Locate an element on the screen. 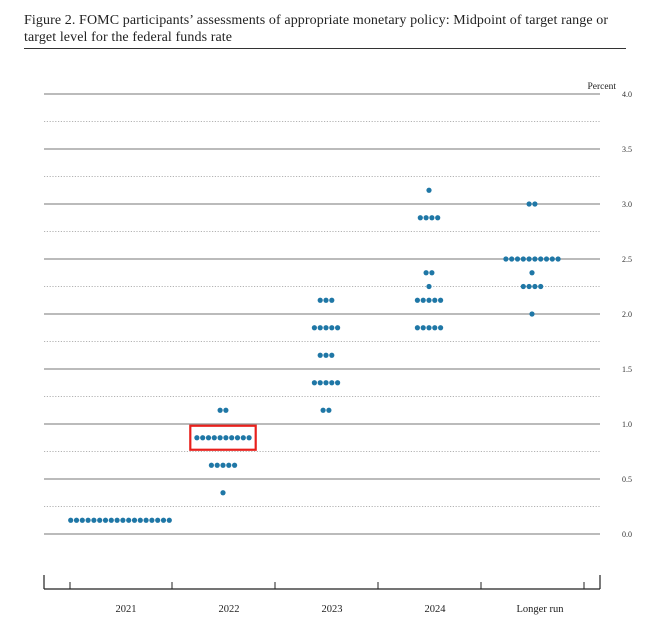 This screenshot has width=650, height=636. x-tick-labels: 2021 2022 2023 2024 Longer run is located at coordinates (340, 609).